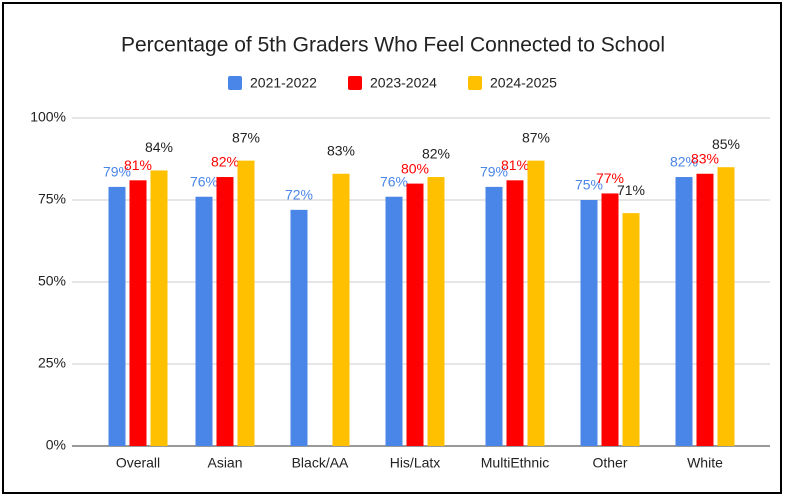 Image resolution: width=786 pixels, height=497 pixels. Describe the element at coordinates (299, 195) in the screenshot. I see `data-label: 72%` at that location.